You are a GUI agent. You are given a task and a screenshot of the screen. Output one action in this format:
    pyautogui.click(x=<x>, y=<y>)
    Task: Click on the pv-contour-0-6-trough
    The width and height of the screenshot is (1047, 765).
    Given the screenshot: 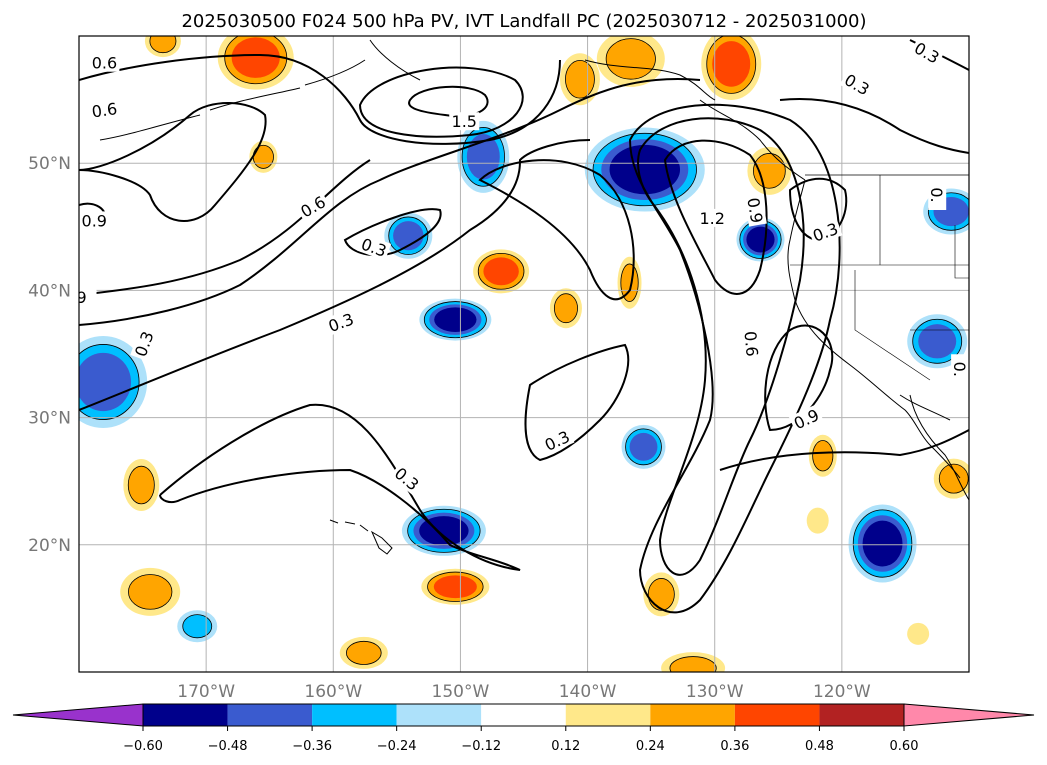 What is the action you would take?
    pyautogui.click(x=734, y=358)
    